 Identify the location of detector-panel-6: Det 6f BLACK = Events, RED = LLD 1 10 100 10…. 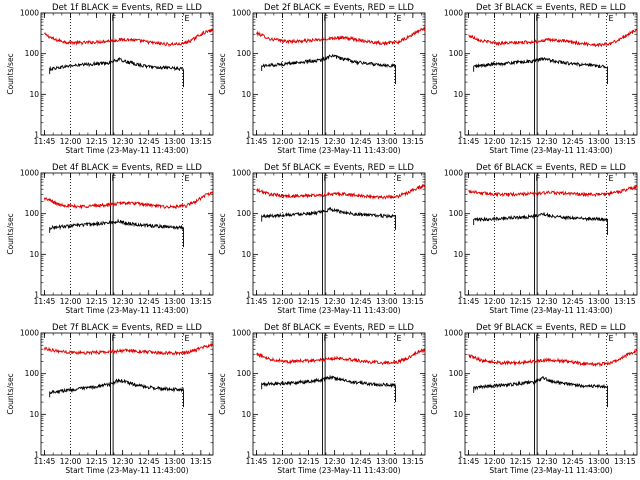
(534, 239).